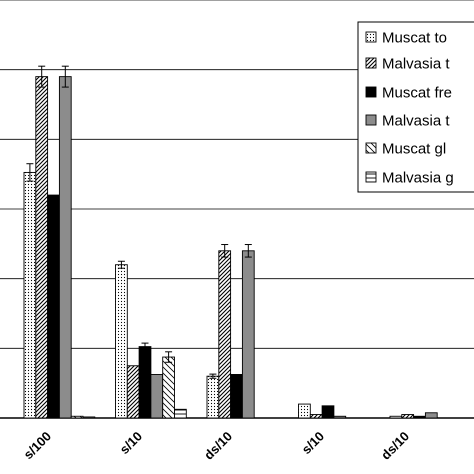 This screenshot has height=474, width=474. I want to click on x-tick-labels: s/100 s/10 ds/10 s/10 ds/10, so click(217, 446).